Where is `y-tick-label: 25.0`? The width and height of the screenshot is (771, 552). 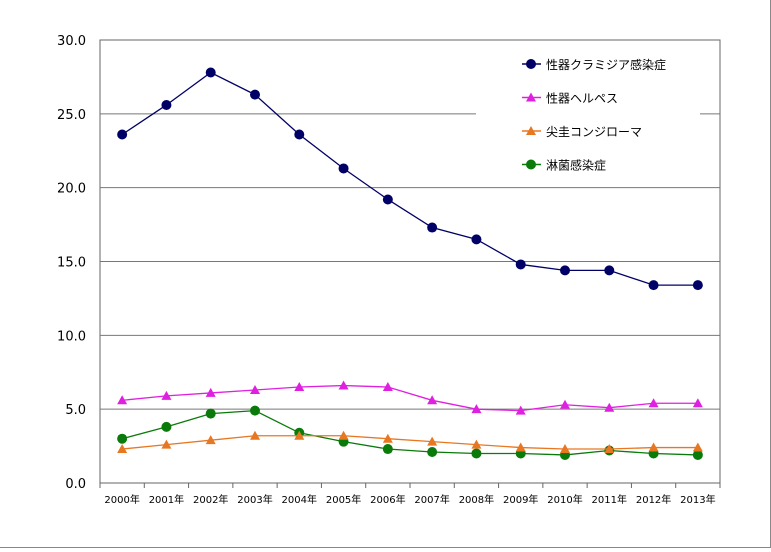 y-tick-label: 25.0 is located at coordinates (71, 115).